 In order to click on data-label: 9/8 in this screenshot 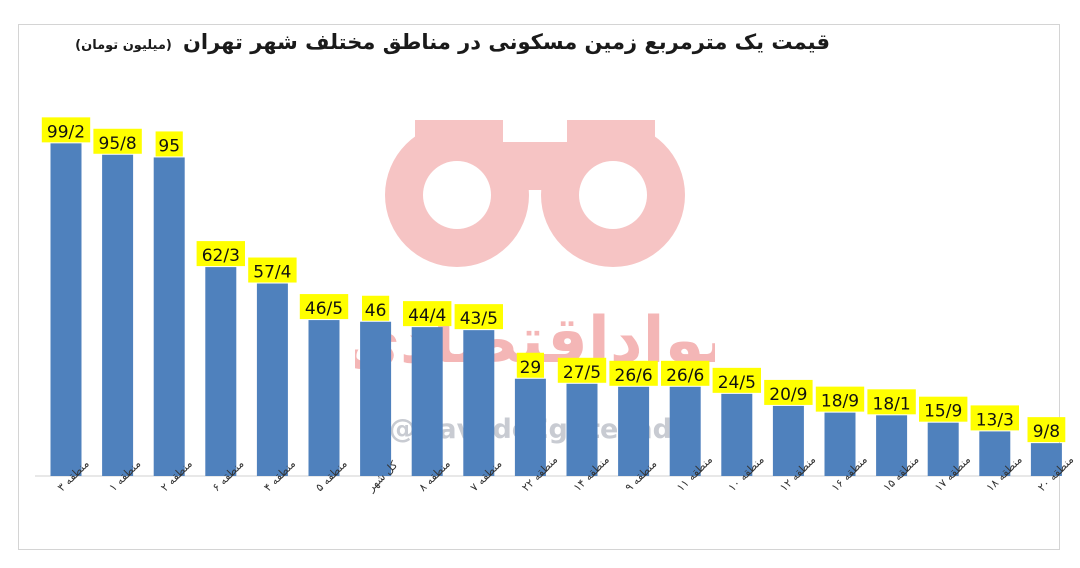, I will do `click(1046, 432)`.